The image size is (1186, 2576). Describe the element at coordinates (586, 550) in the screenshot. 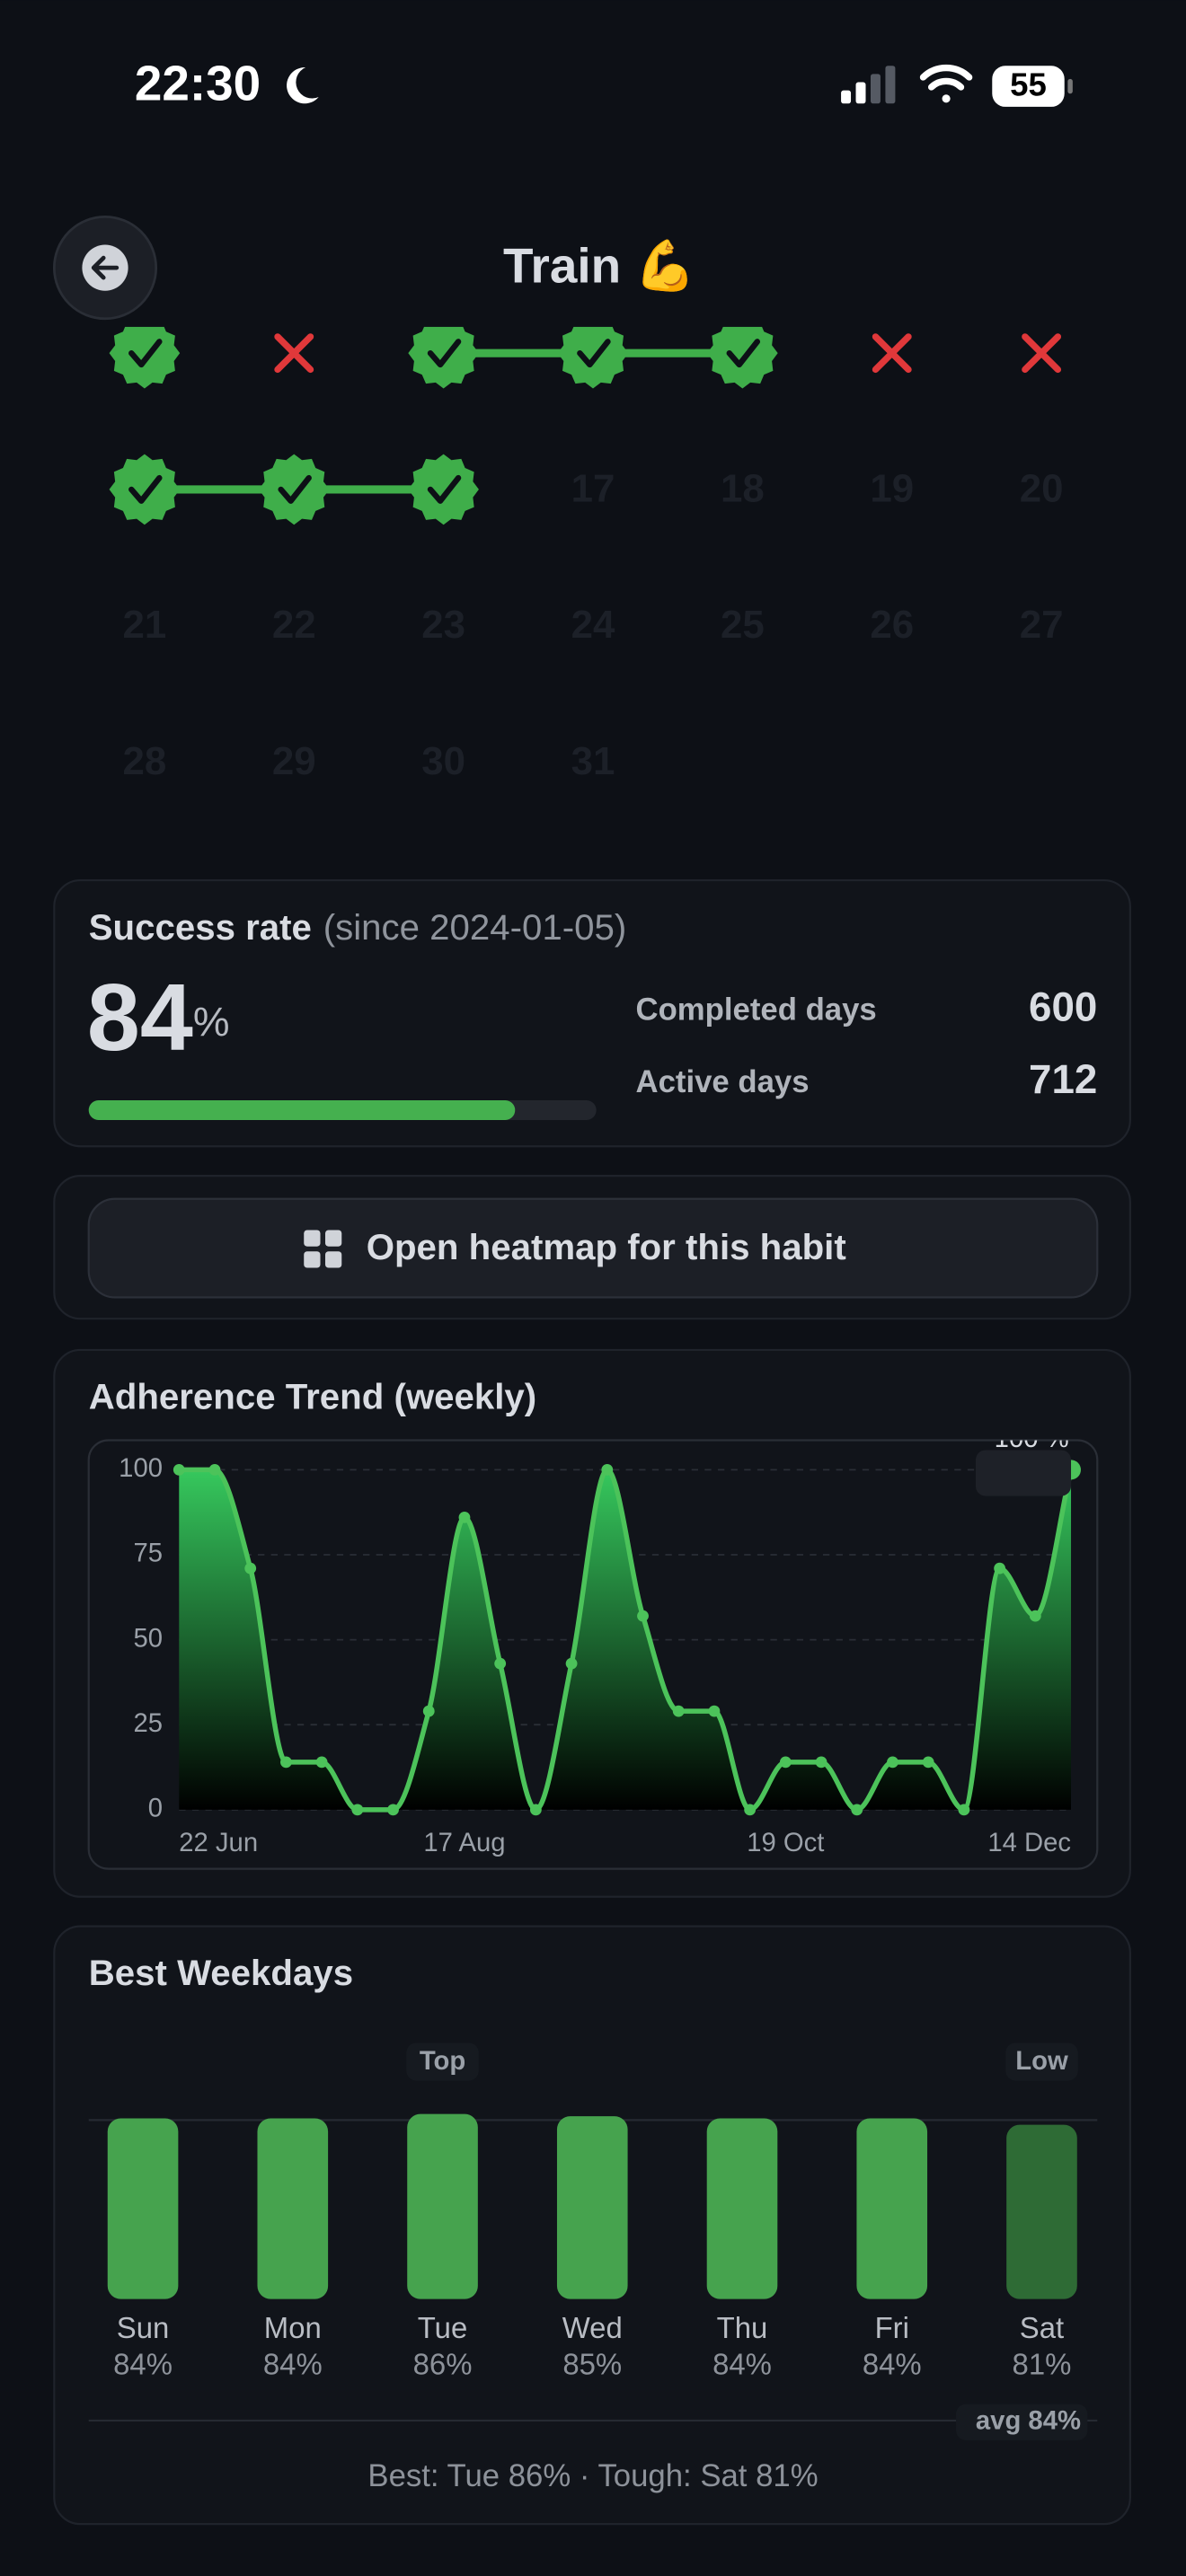

I see `calendar: 17 18 19 20 21 22 23 24 25 26 27 28 29 30 31` at that location.